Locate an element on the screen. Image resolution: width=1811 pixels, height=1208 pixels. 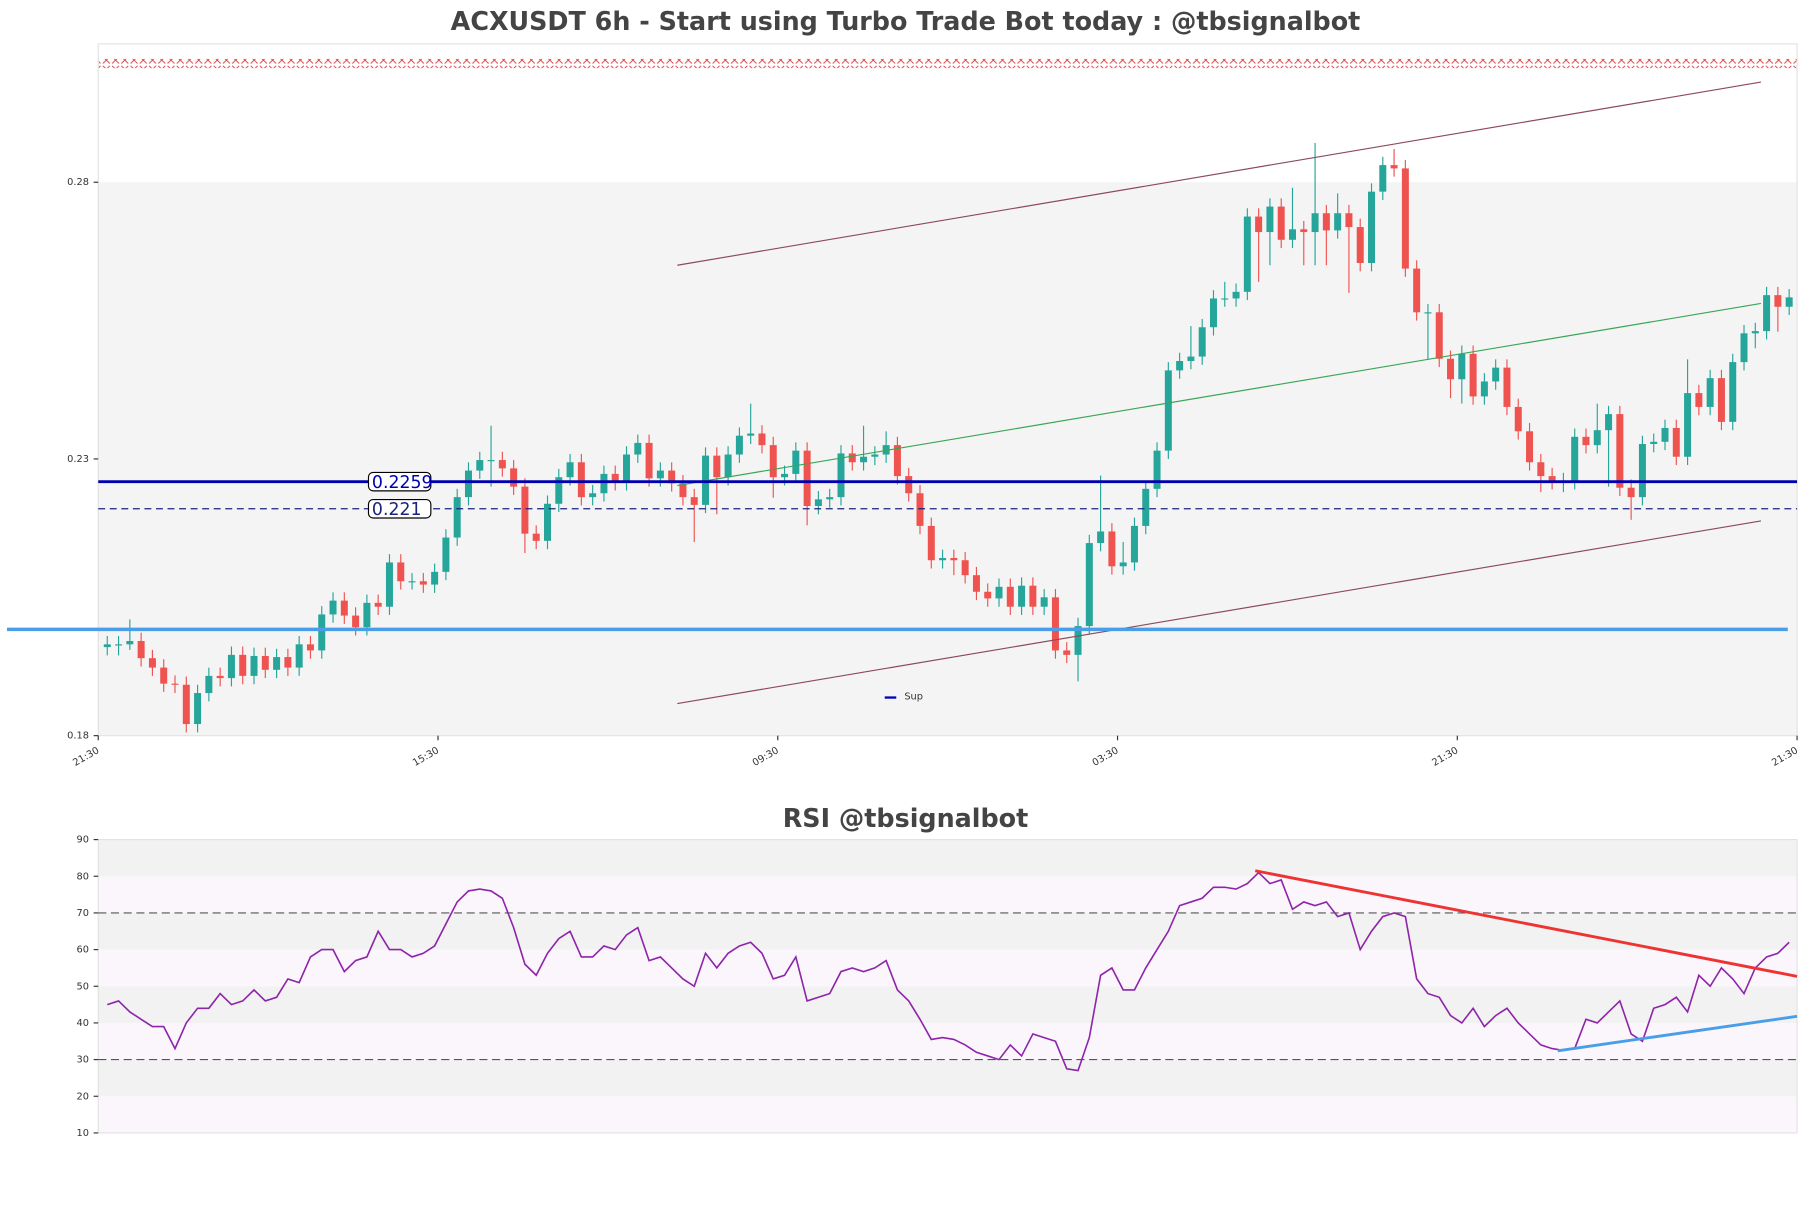
rsi-title: RSI @tbsignalbot is located at coordinates (905, 818).